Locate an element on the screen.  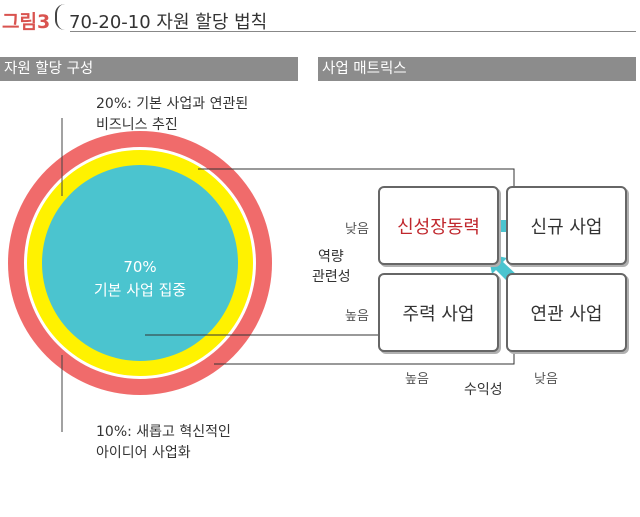
y-axis-high-label: 높음 is located at coordinates (357, 316).